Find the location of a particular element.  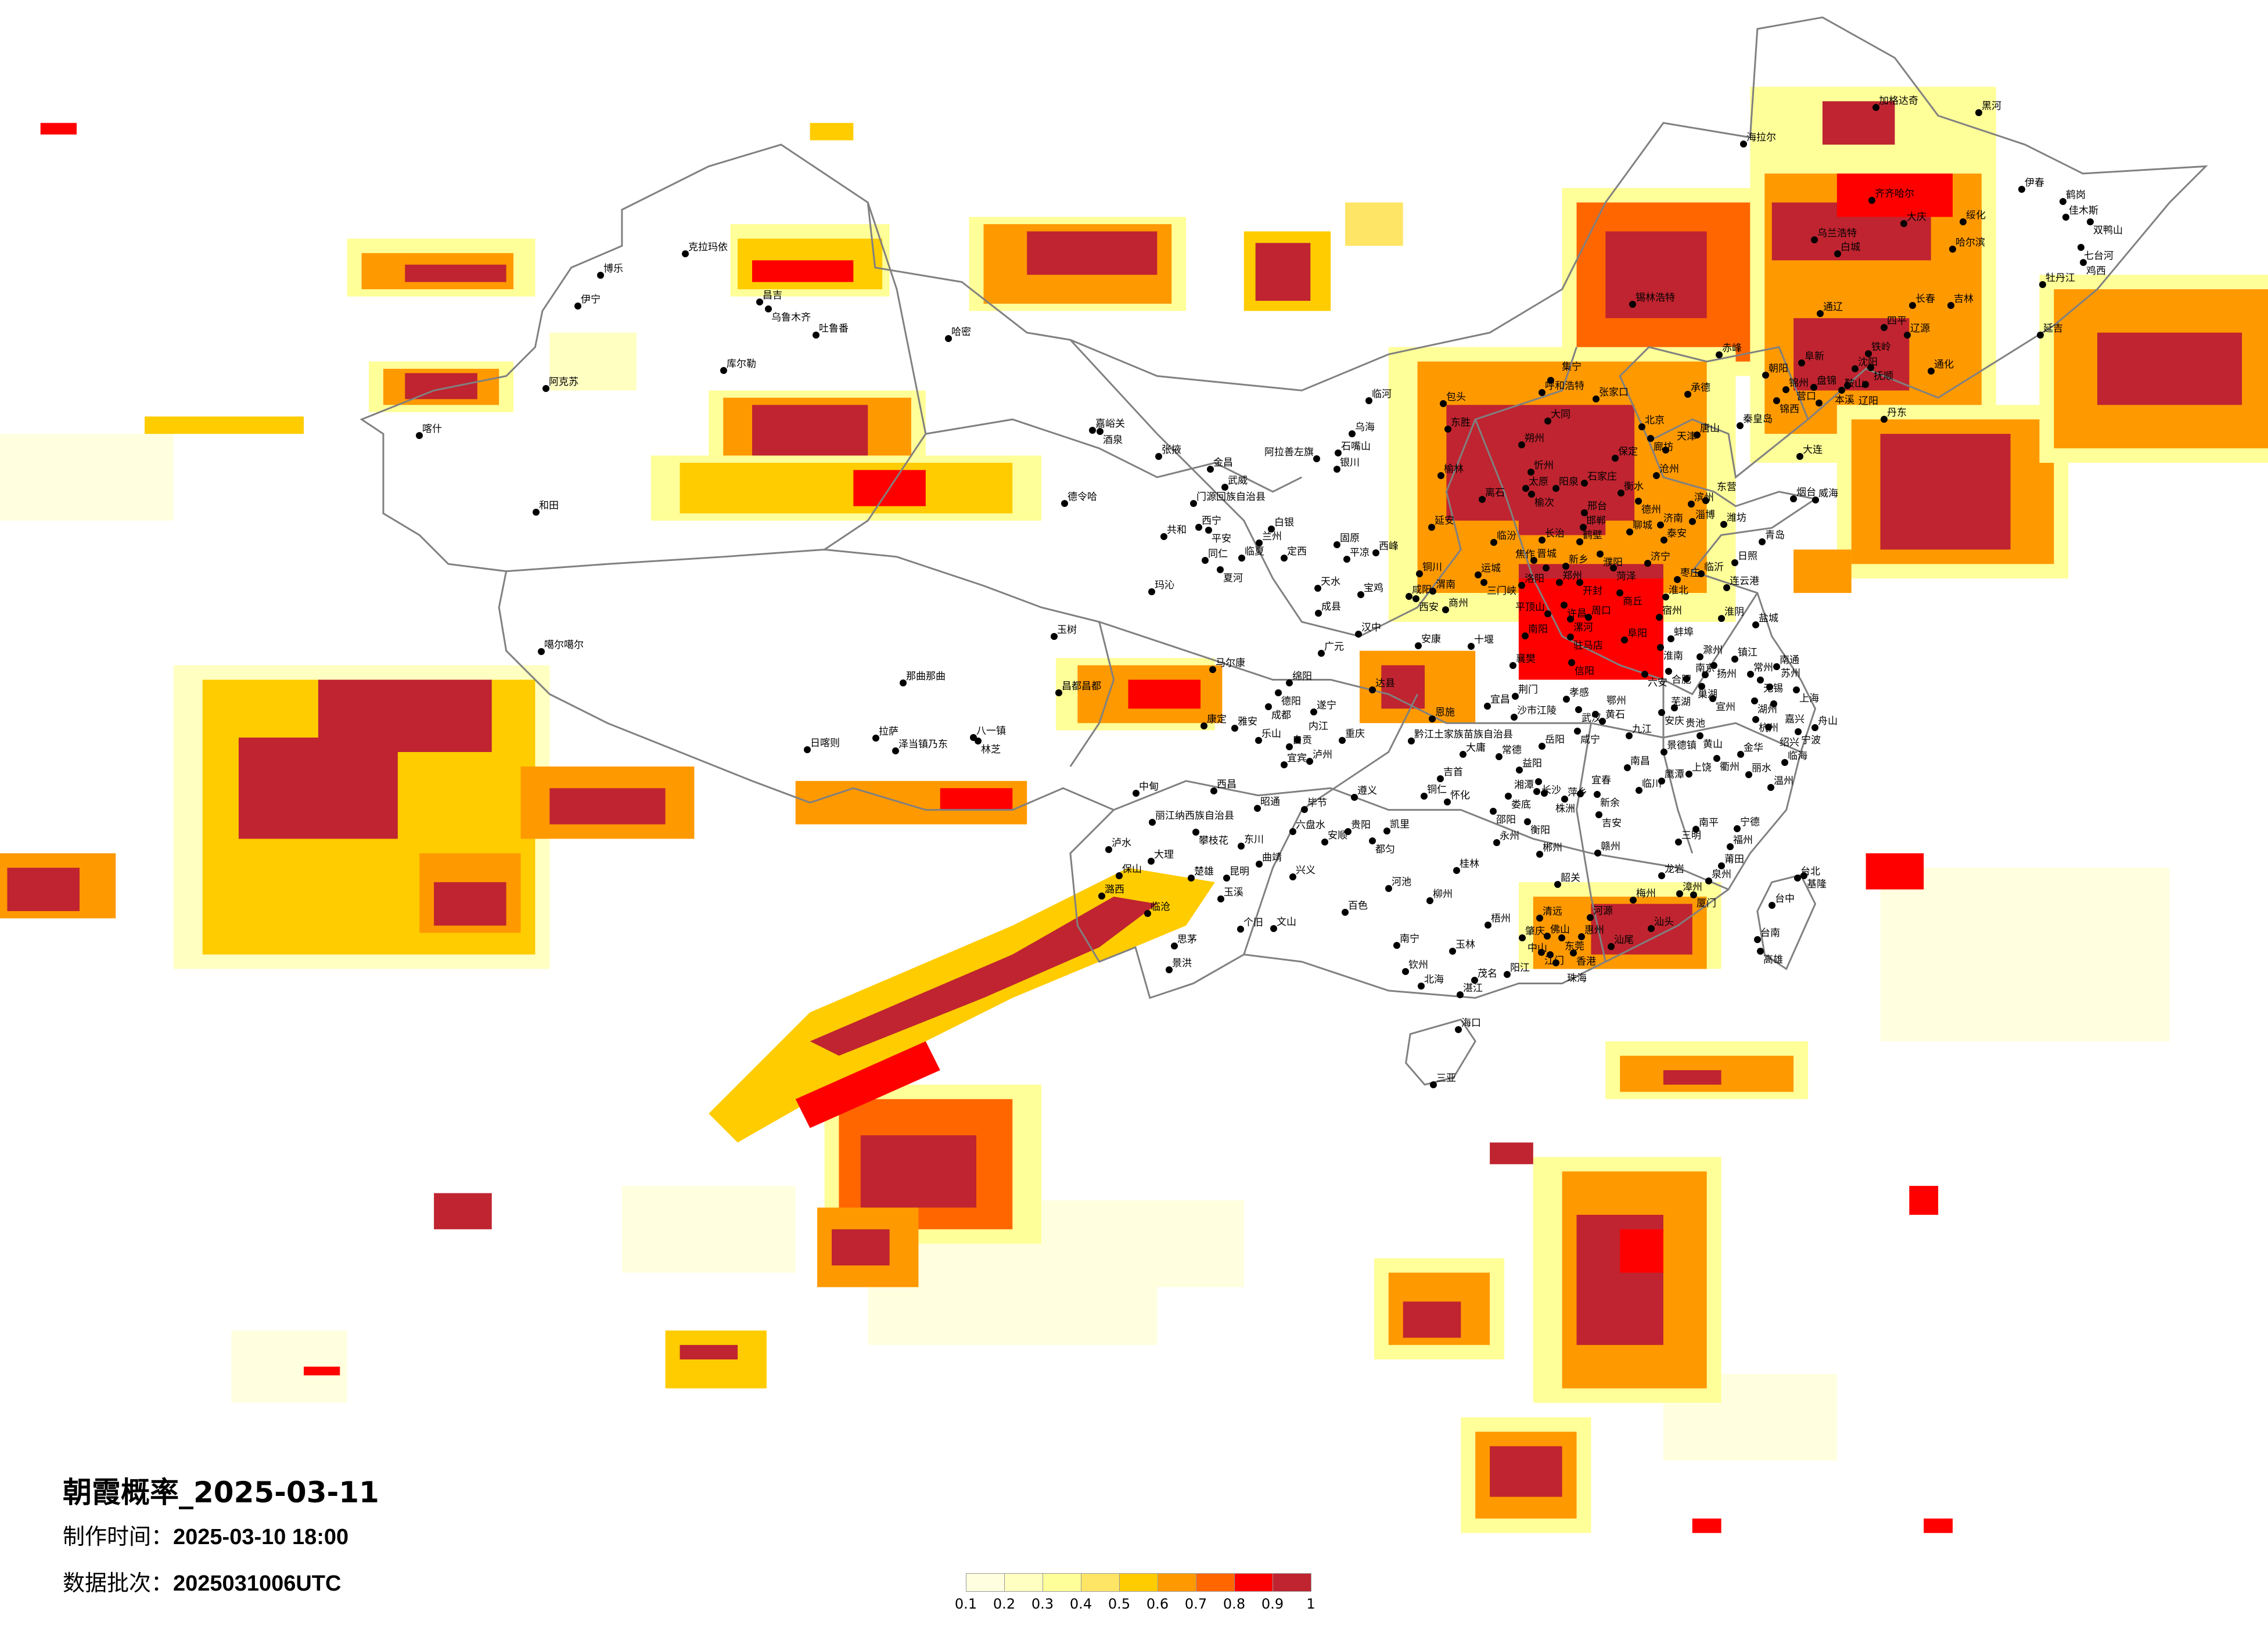

city-marker: 伊春 is located at coordinates (2031, 185).